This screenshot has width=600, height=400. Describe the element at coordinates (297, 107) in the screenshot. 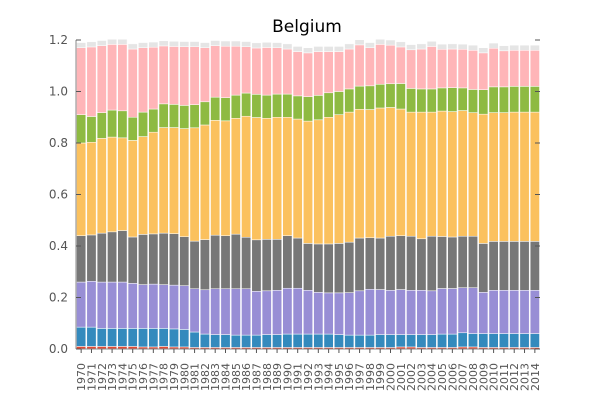

I see `bar-segment-1991-s5` at that location.